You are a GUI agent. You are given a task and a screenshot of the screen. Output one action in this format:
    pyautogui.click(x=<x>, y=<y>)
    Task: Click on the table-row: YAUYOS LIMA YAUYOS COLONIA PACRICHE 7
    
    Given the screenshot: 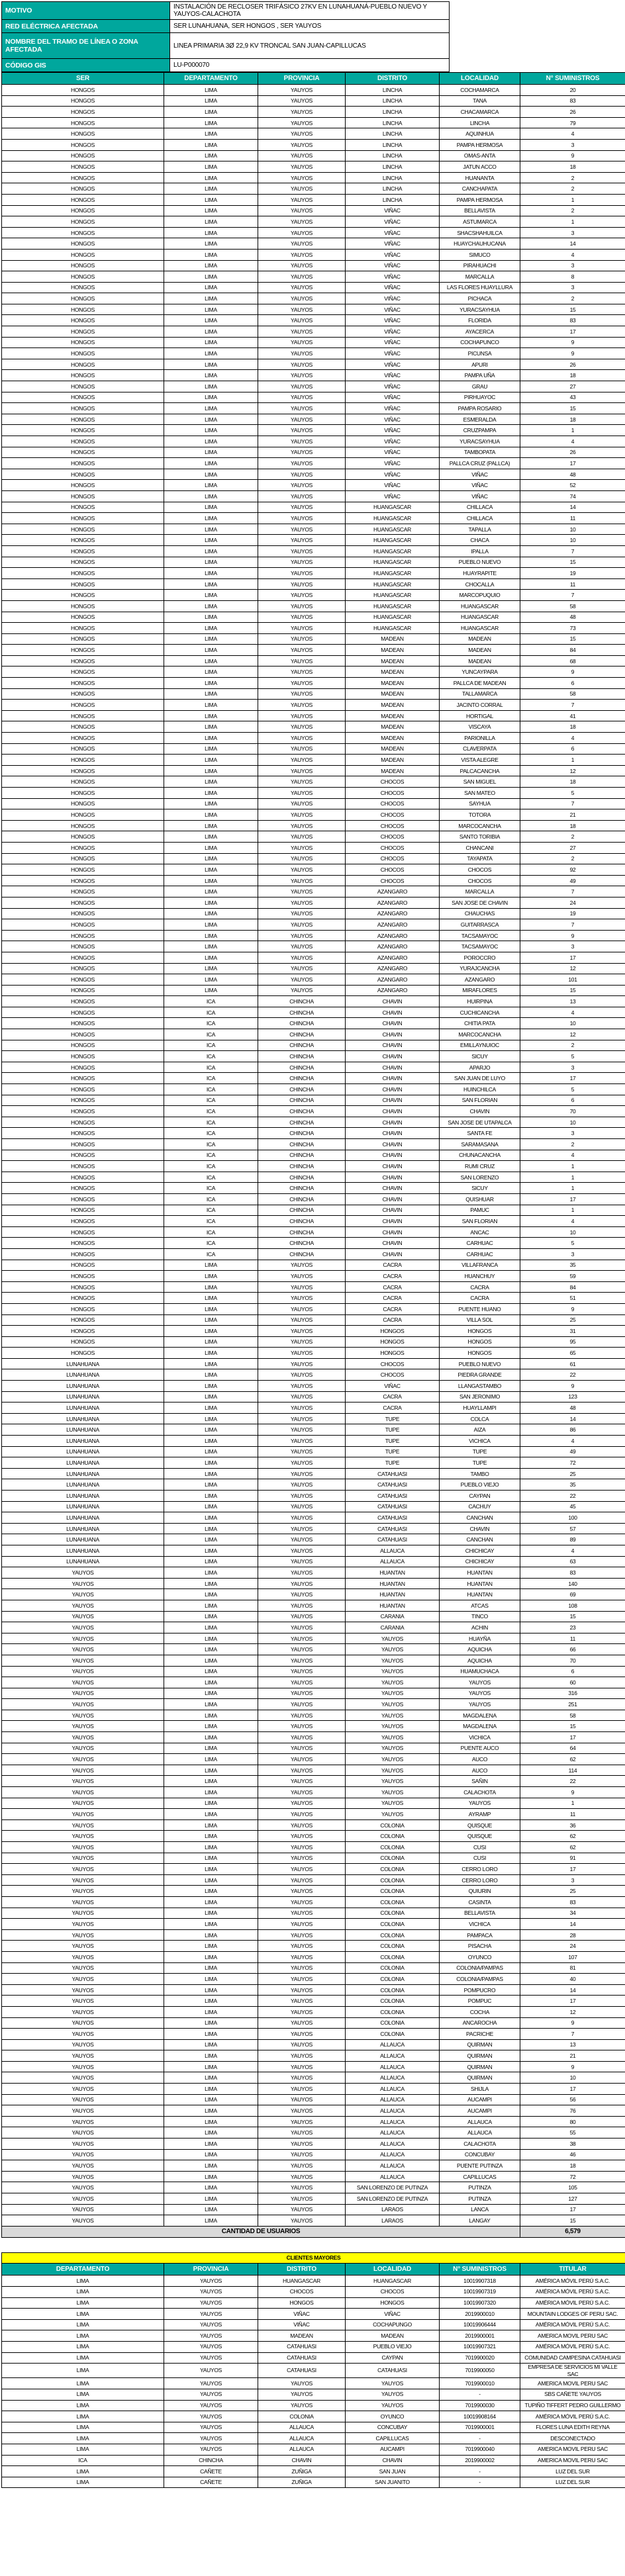 What is the action you would take?
    pyautogui.click(x=313, y=2034)
    